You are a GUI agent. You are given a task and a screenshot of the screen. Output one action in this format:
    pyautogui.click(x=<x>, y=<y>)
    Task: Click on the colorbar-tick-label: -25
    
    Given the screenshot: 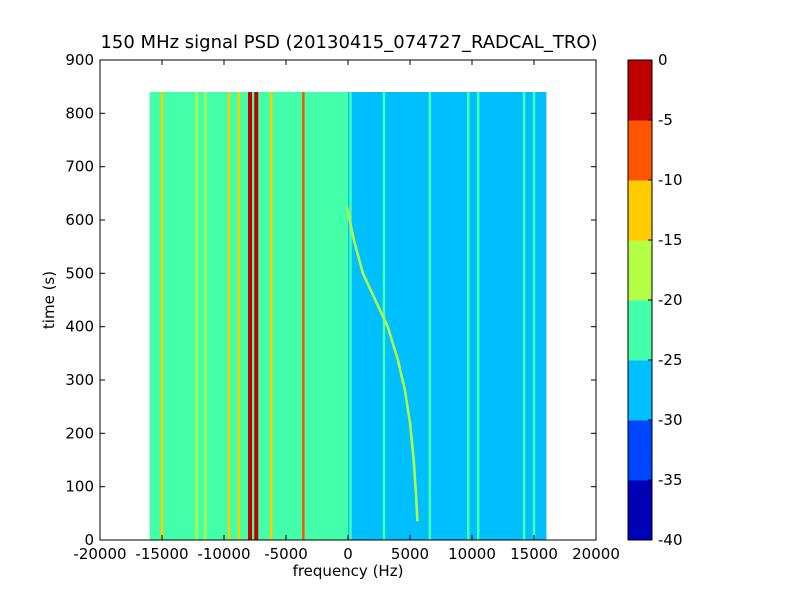 What is the action you would take?
    pyautogui.click(x=670, y=360)
    